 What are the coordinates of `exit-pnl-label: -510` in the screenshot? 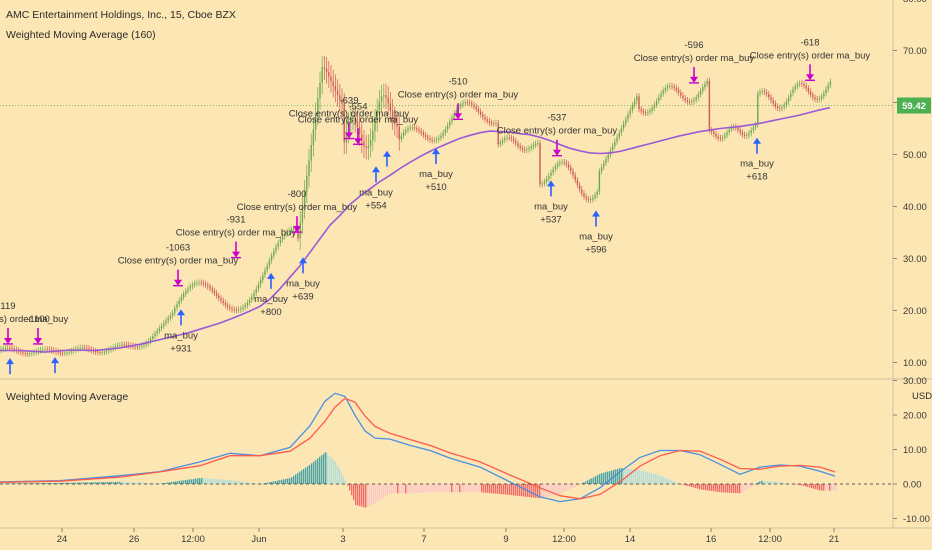 It's located at (457, 81).